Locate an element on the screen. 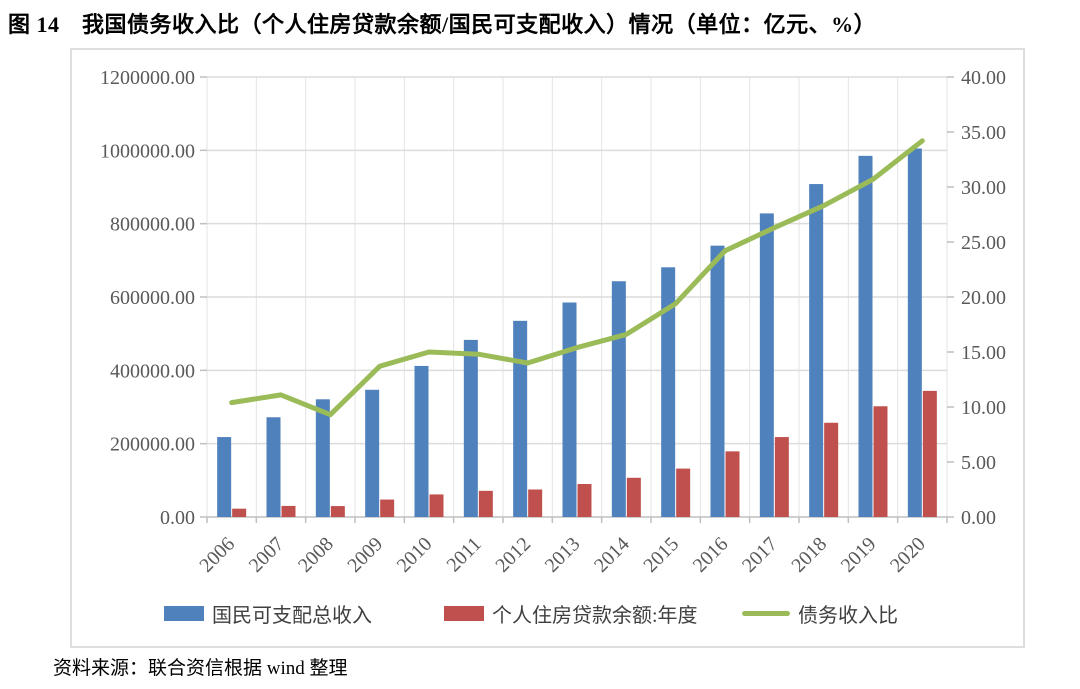  bar-loan-2010 is located at coordinates (436, 505).